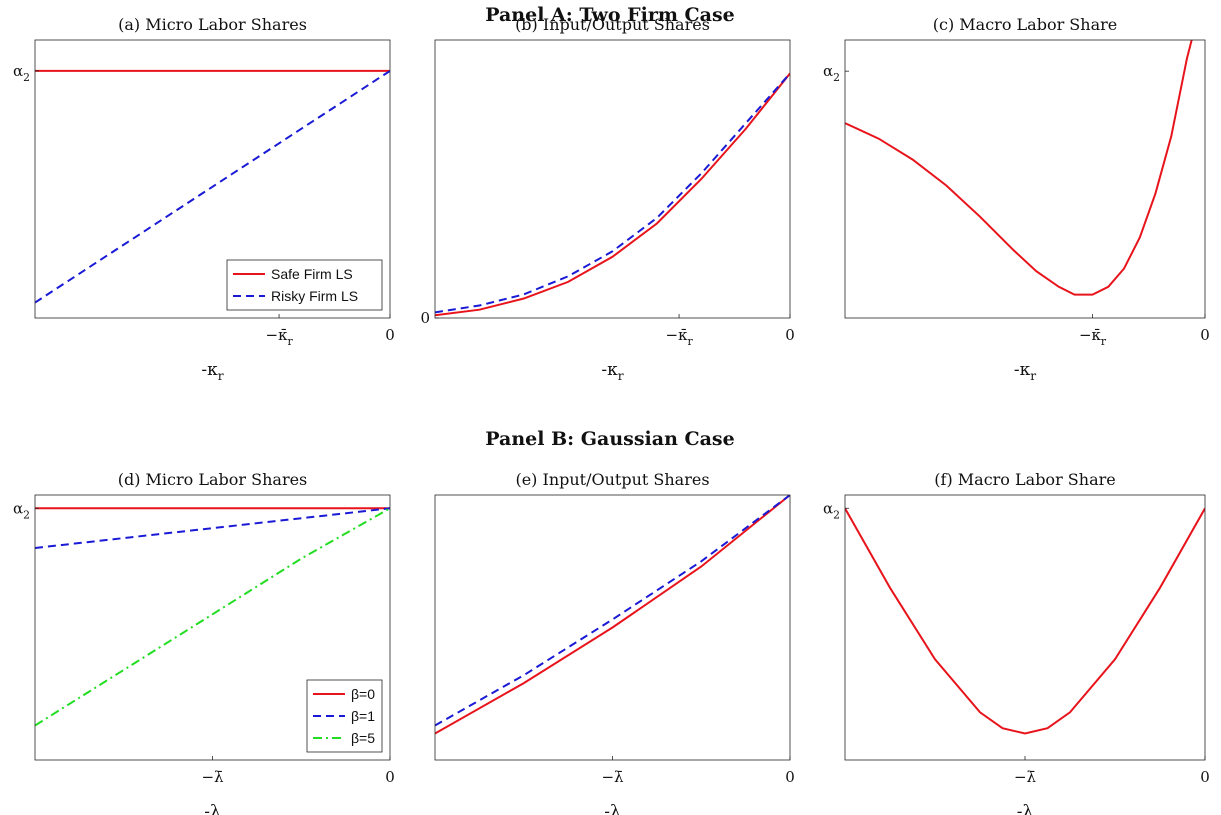 The height and width of the screenshot is (815, 1221). What do you see at coordinates (1022, 370) in the screenshot?
I see `chart-c-xlabel-main: -κ` at bounding box center [1022, 370].